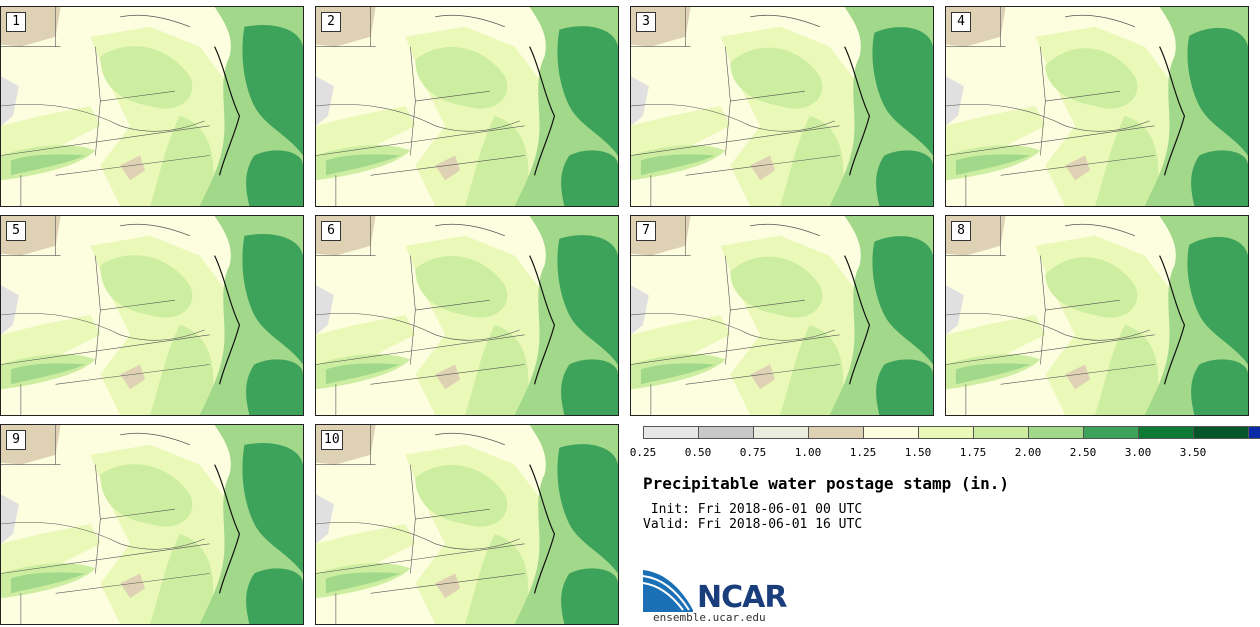 This screenshot has height=627, width=1260. Describe the element at coordinates (961, 22) in the screenshot. I see `stamp-number: 4` at that location.